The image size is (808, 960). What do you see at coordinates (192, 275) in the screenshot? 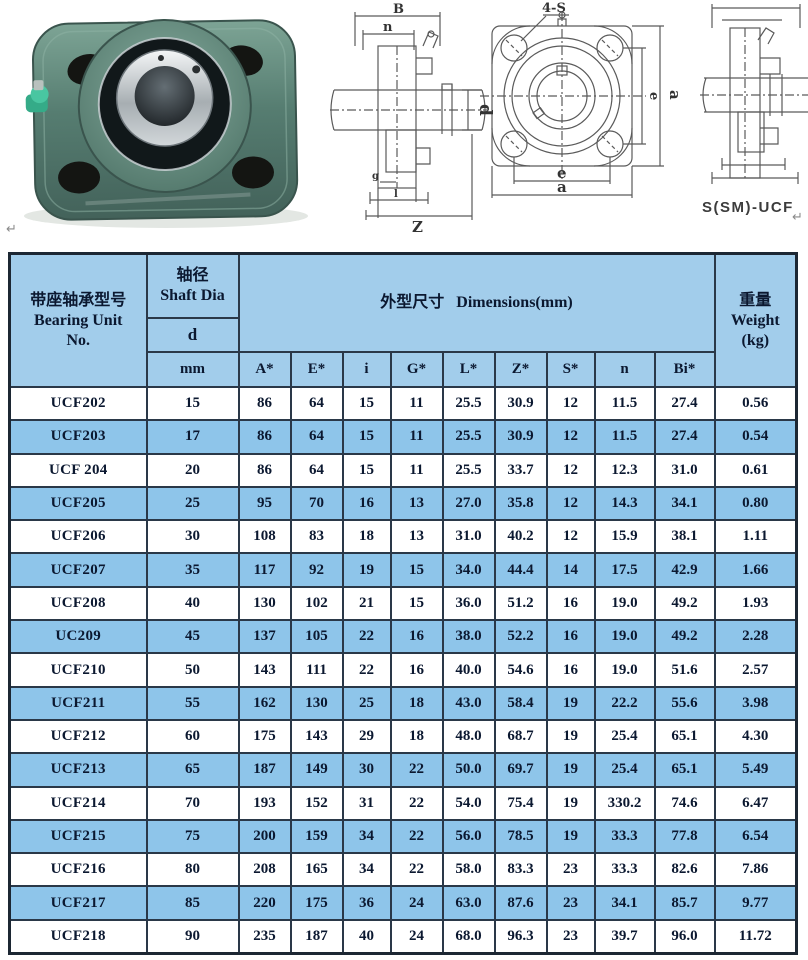
I see `header-shaft-dia-zh: 轴径` at bounding box center [192, 275].